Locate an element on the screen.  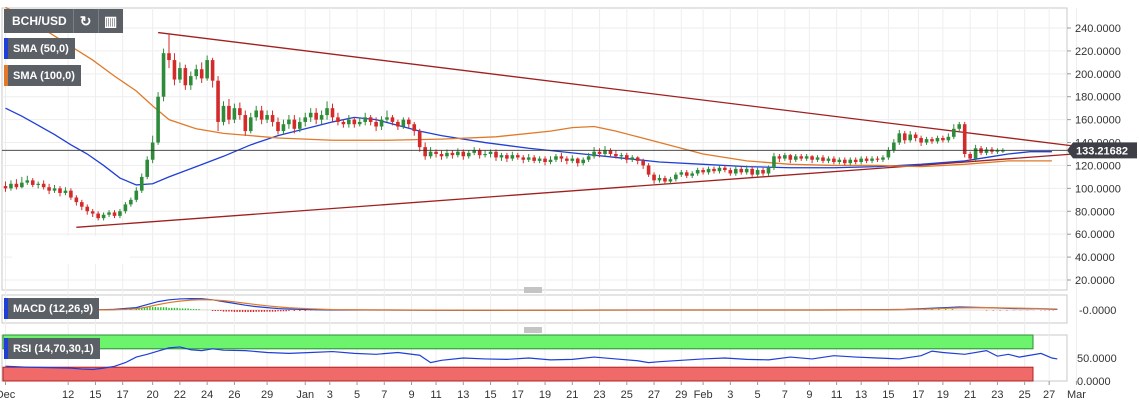
x-tick-label: Mar is located at coordinates (1076, 395).